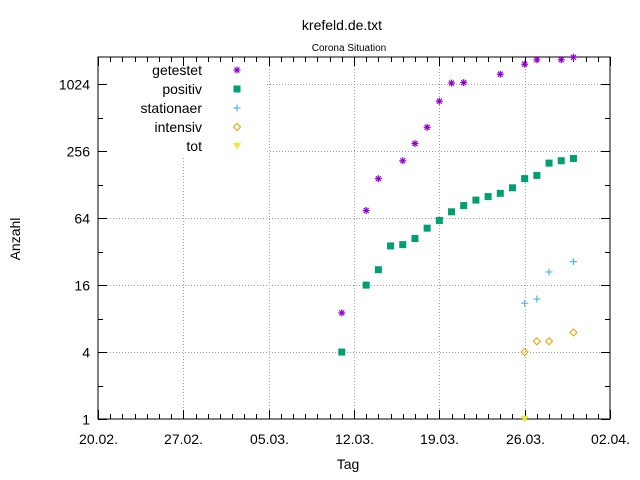 Image resolution: width=640 pixels, height=480 pixels. What do you see at coordinates (74, 85) in the screenshot?
I see `y-tick-label: 1024` at bounding box center [74, 85].